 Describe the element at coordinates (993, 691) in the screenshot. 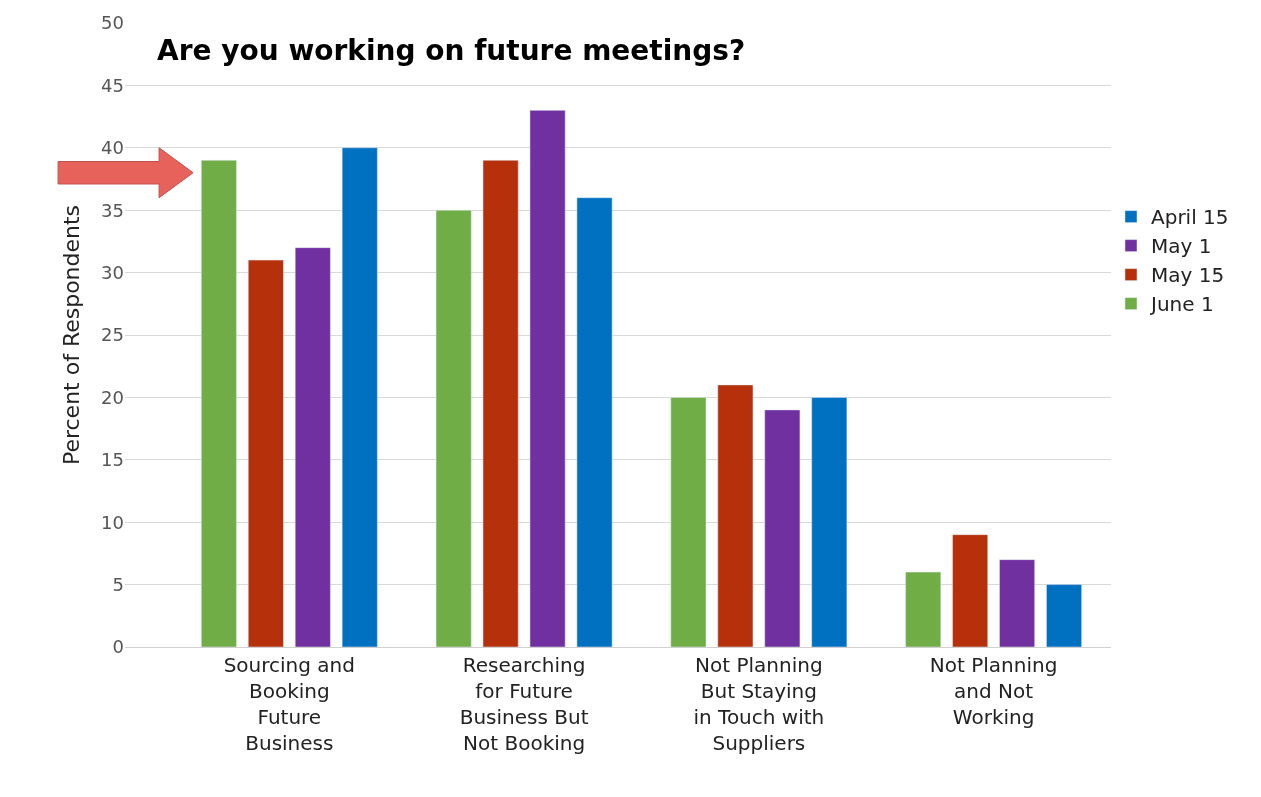

I see `x-tick-label: Not Planning and Not Working` at that location.